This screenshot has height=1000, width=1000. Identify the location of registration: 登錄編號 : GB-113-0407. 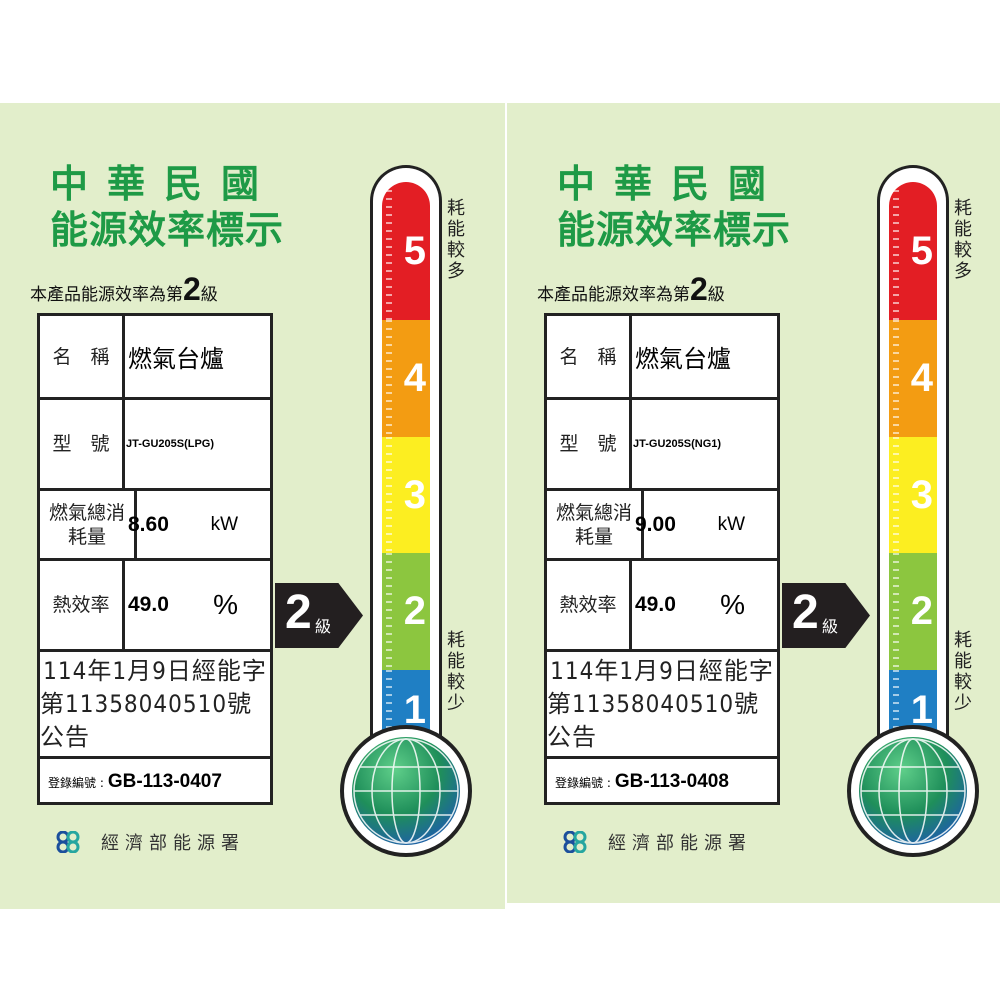
(155, 782).